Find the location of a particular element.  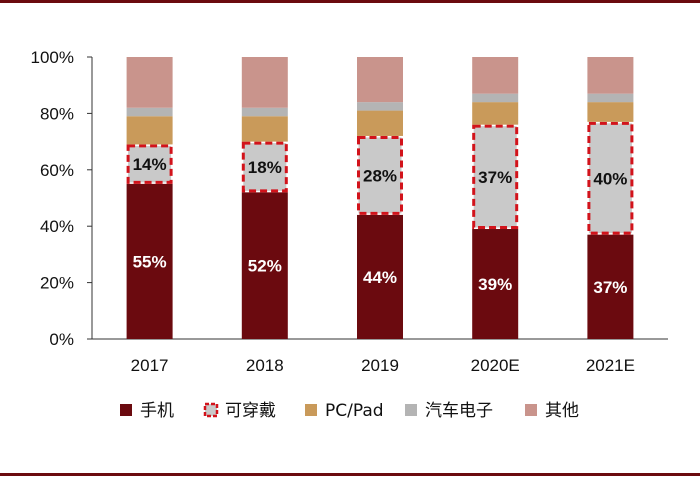

x-category-label: 2018 is located at coordinates (265, 365).